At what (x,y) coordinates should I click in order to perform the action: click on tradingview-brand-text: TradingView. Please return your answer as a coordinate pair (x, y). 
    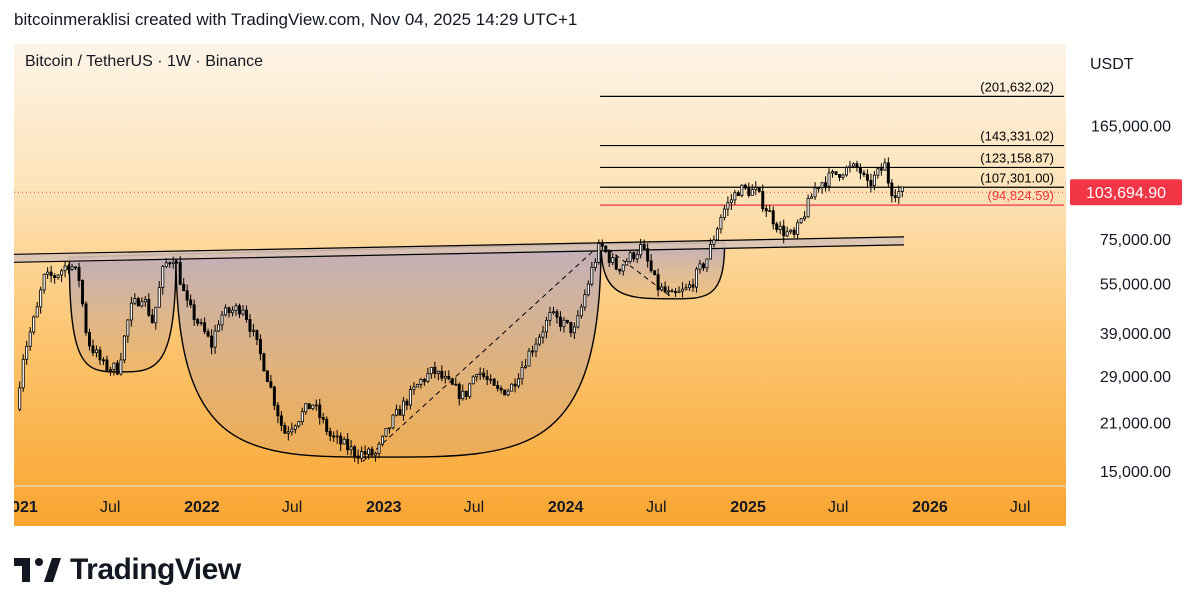
    Looking at the image, I should click on (155, 569).